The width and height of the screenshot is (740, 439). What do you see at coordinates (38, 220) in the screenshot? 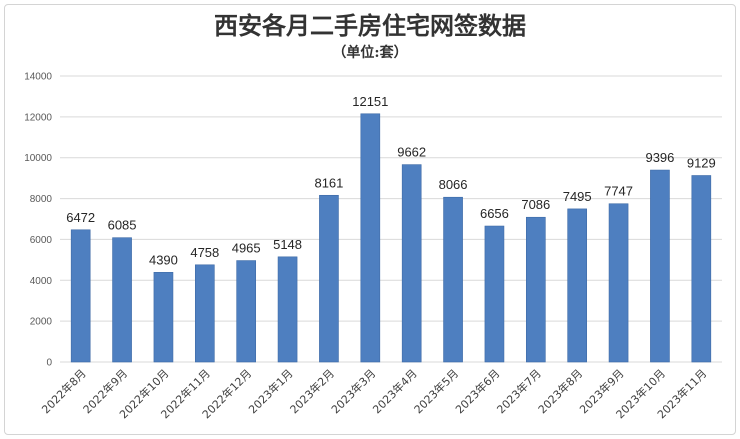
I see `y-axis: 0 2000 4000 6000 8000 10000 12000 14000` at bounding box center [38, 220].